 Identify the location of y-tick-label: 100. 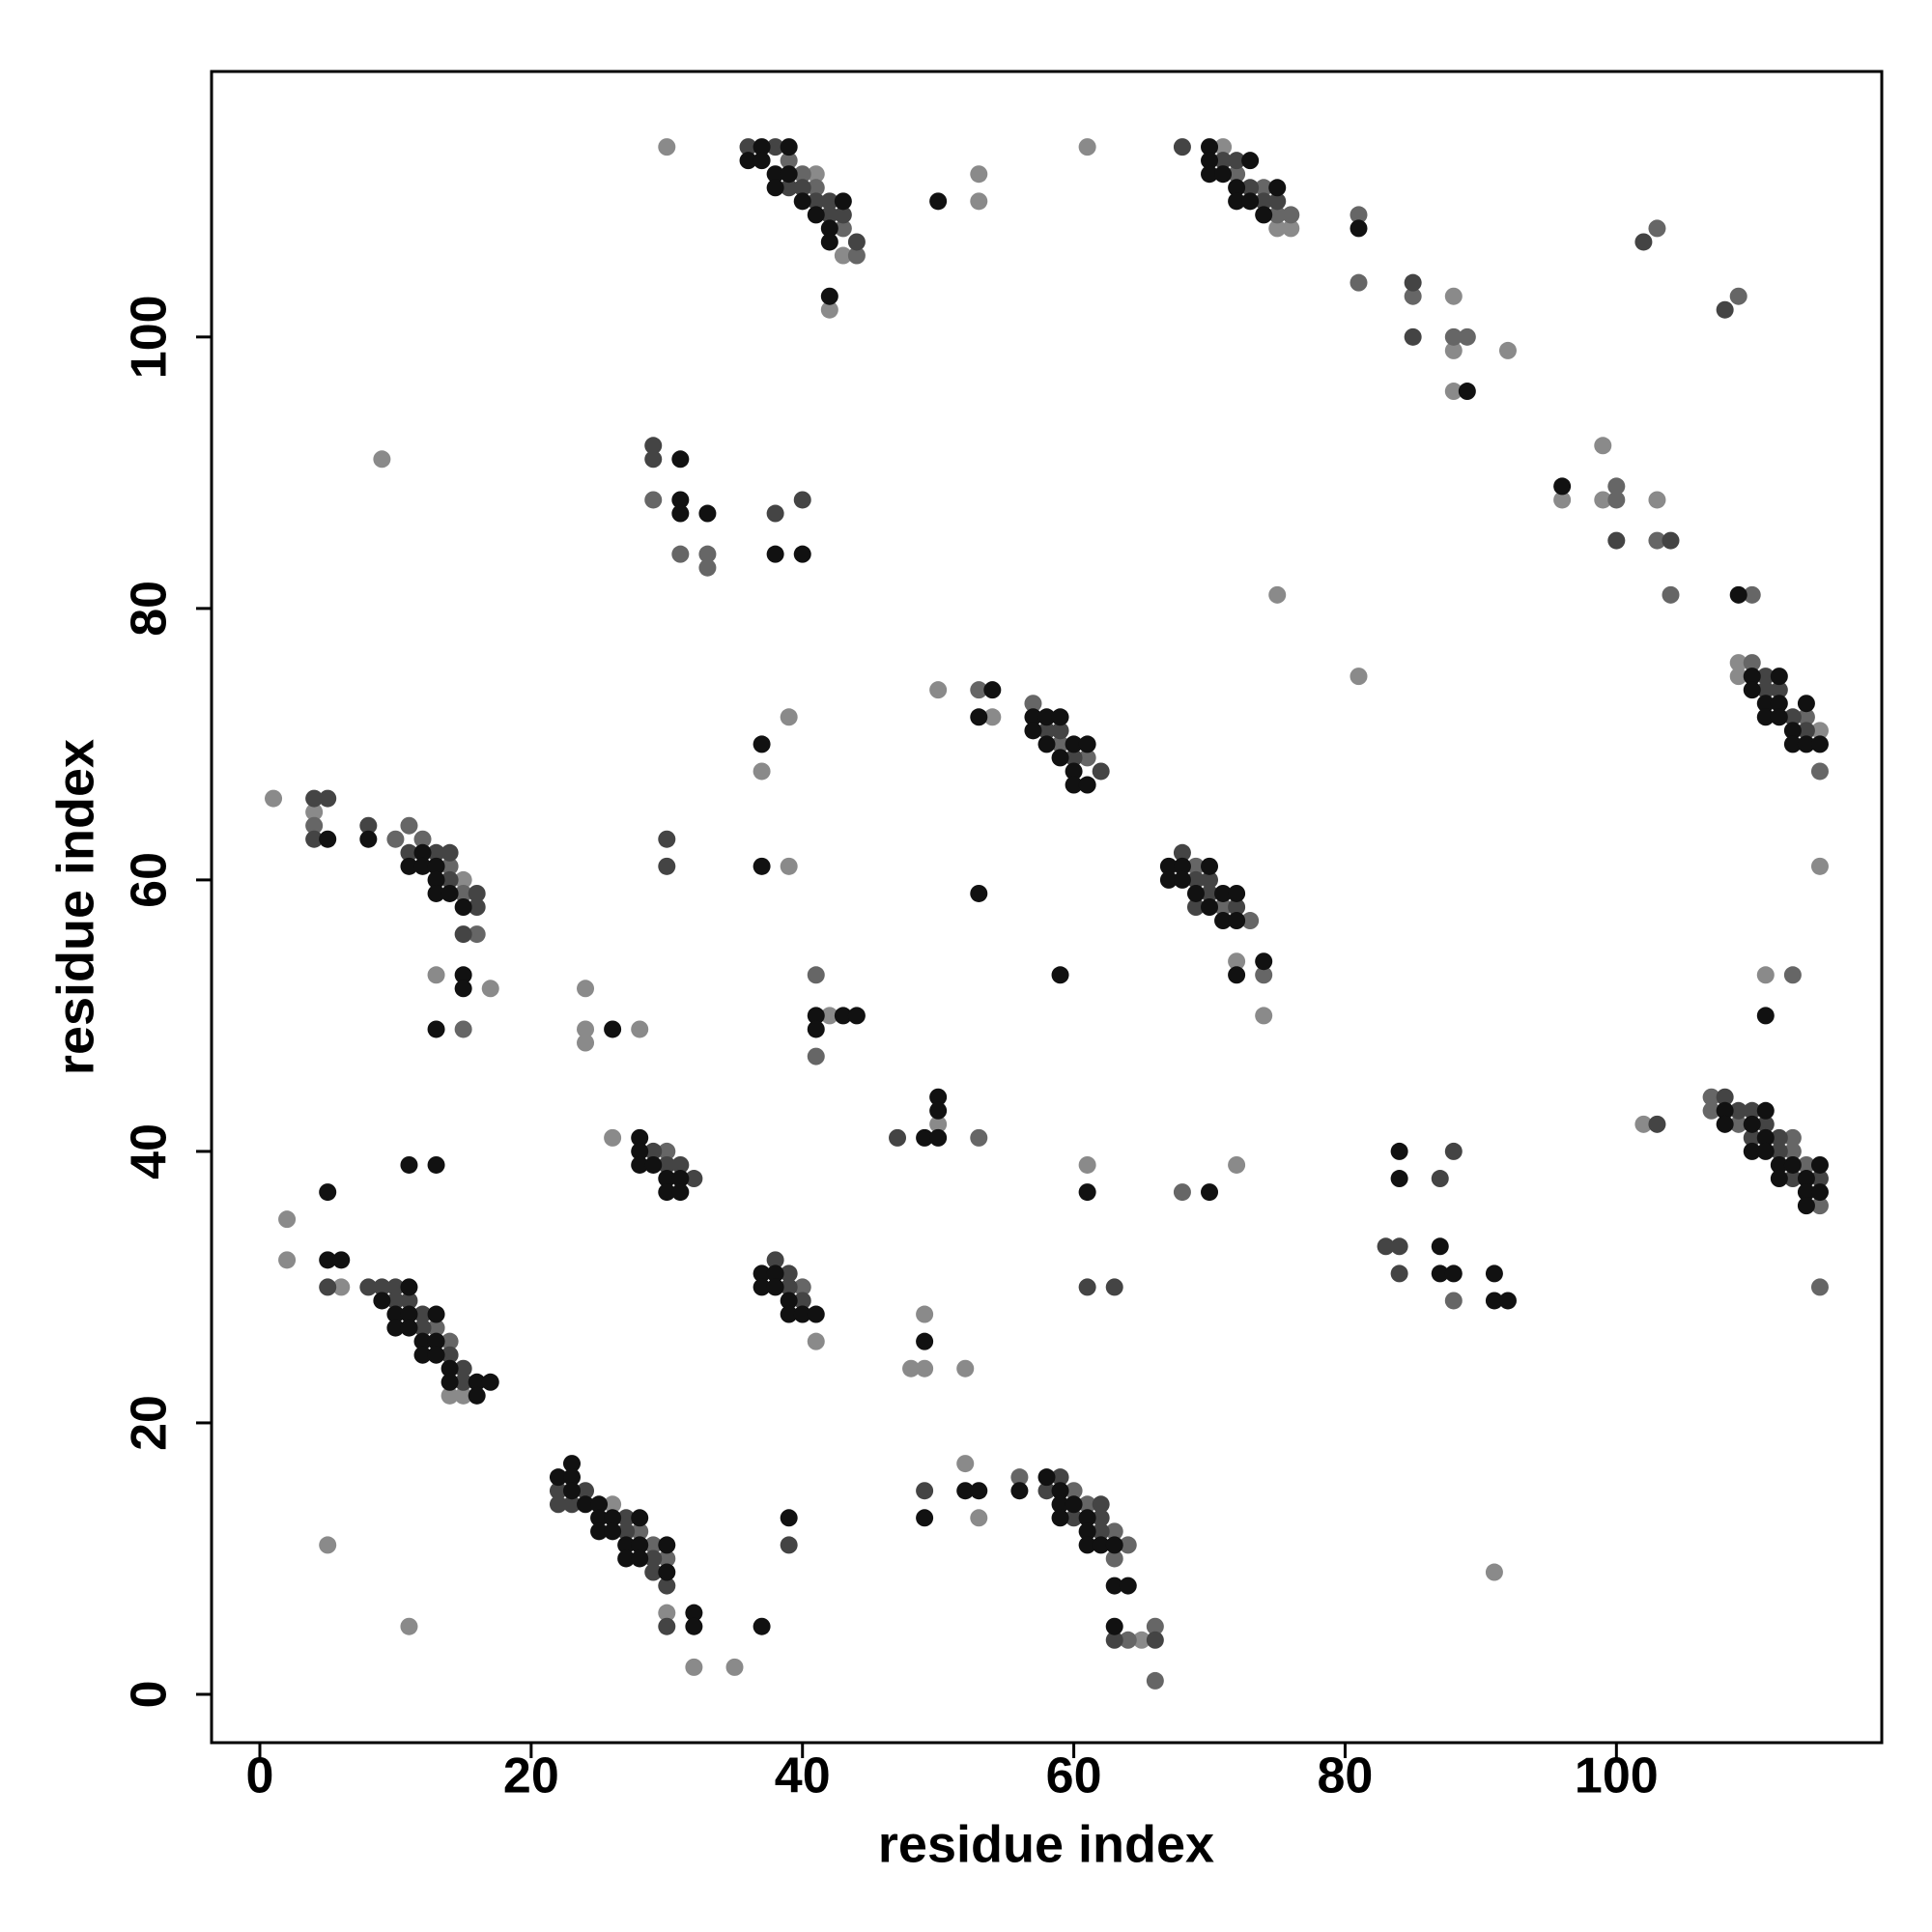
(150, 337).